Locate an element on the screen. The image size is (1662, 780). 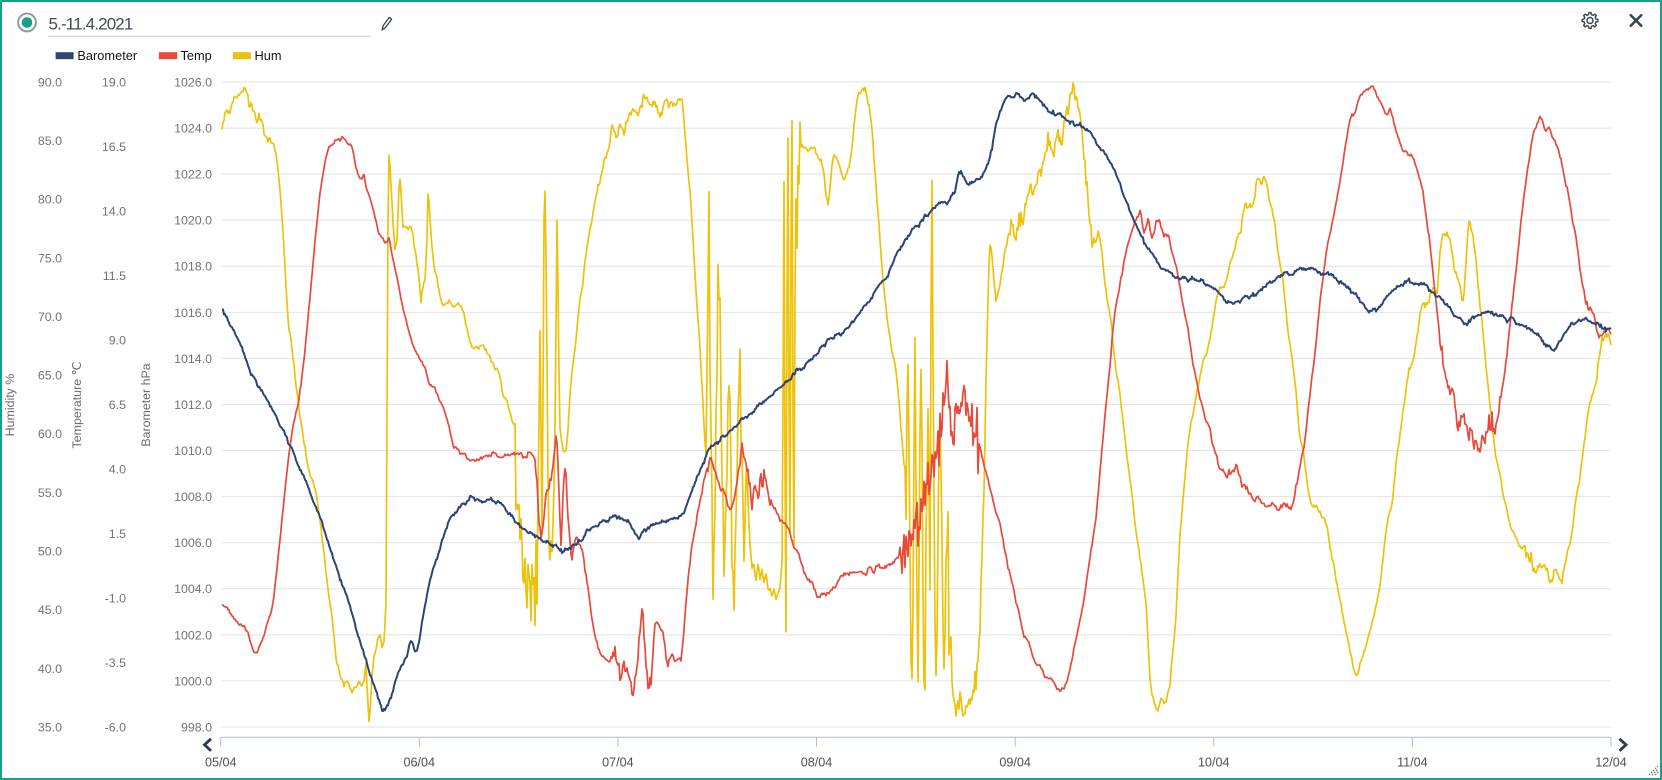
svg-text: Temp is located at coordinates (196, 55).